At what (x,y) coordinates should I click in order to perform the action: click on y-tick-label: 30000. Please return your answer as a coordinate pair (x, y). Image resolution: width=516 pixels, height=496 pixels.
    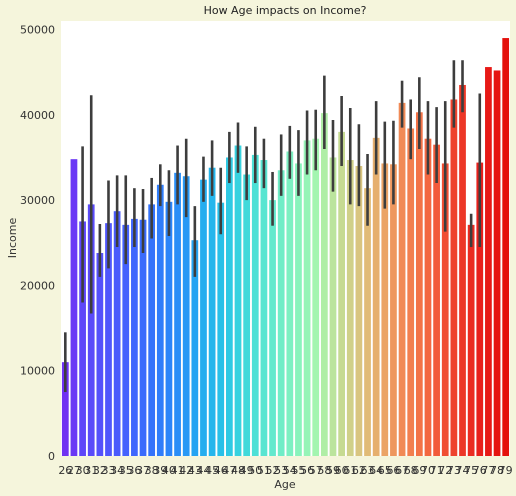
    Looking at the image, I should click on (37, 200).